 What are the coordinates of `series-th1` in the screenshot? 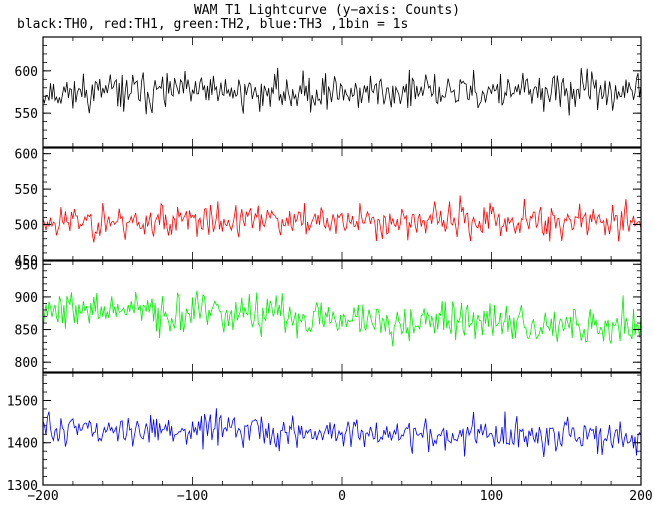 It's located at (342, 219).